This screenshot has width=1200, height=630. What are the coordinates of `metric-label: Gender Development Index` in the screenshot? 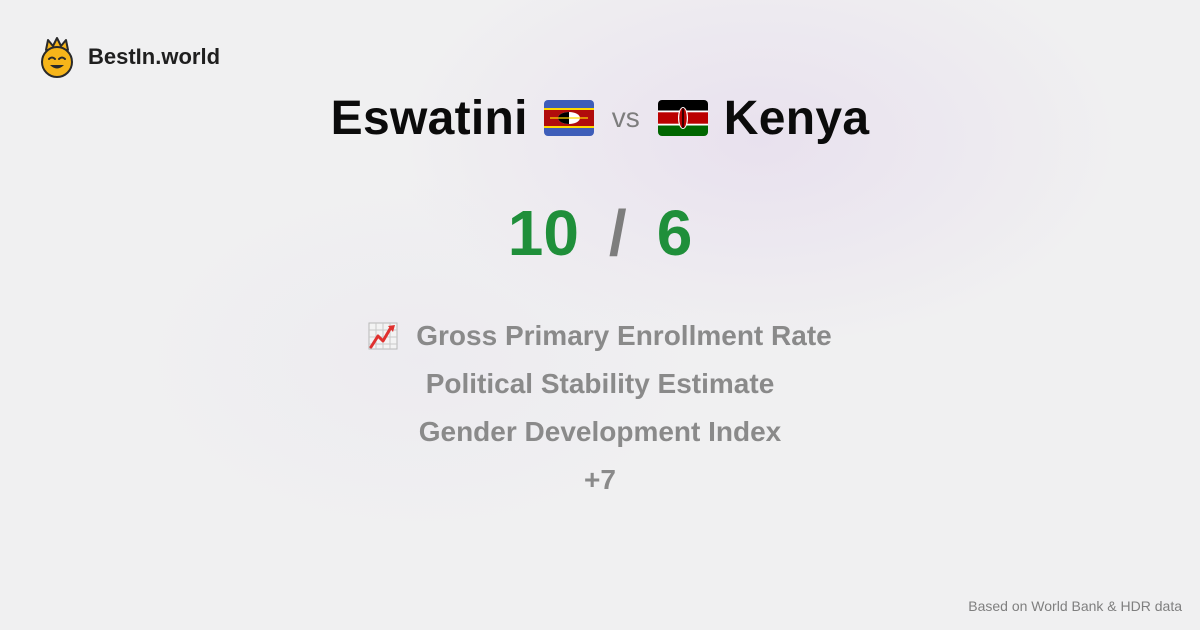 It's located at (600, 431).